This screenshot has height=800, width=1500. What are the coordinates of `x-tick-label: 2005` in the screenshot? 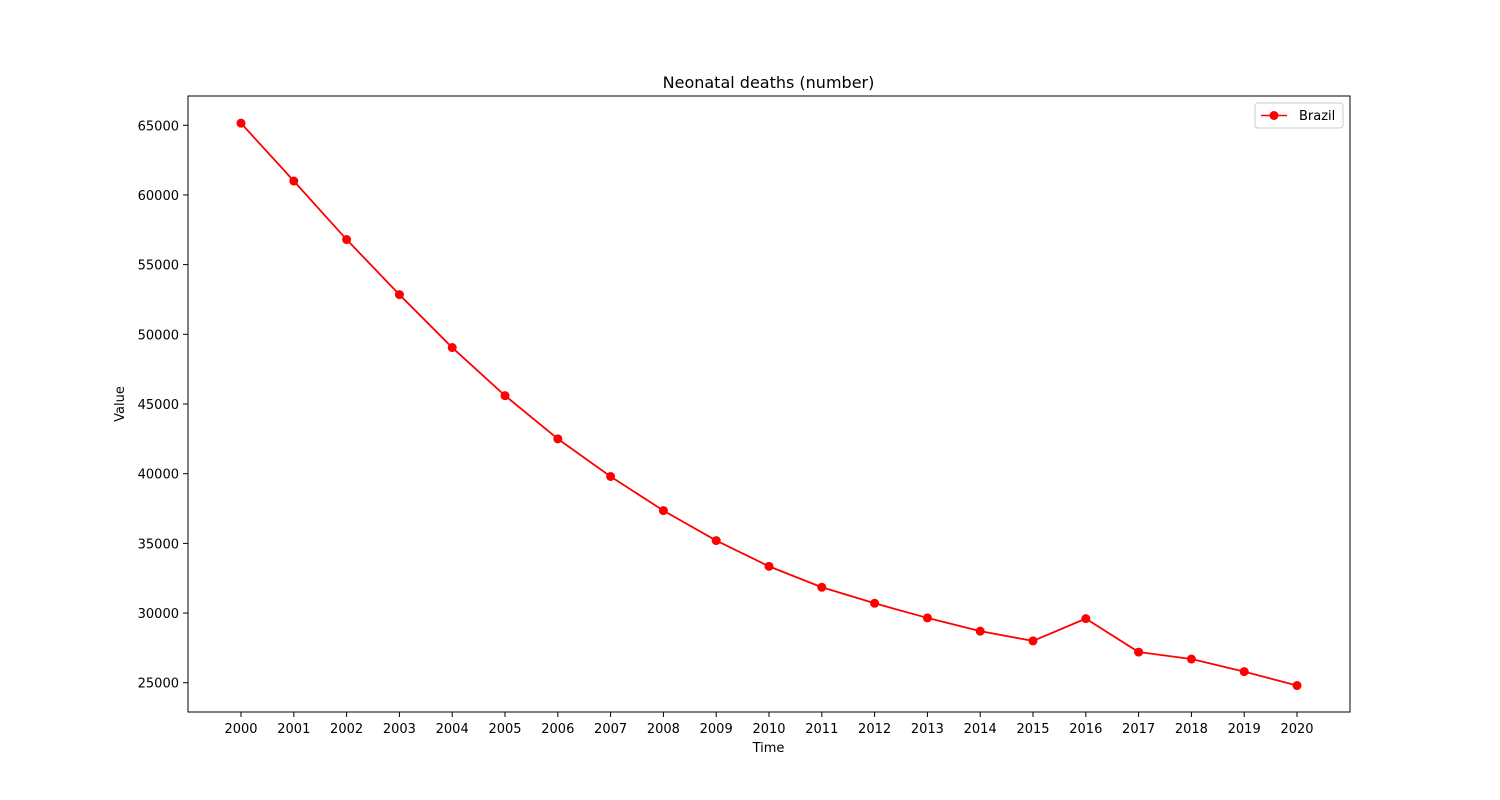 It's located at (504, 729).